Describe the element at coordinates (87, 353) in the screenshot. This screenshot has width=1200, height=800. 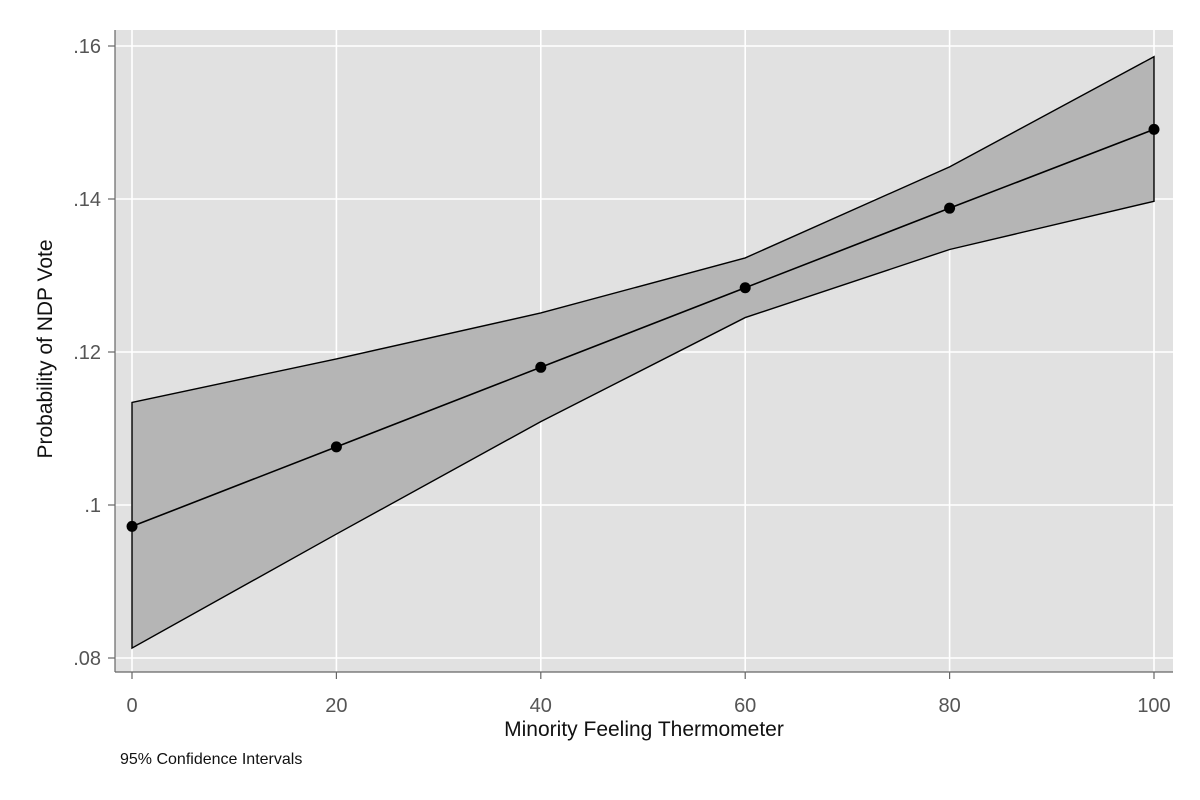
I see `y-tick-label: .12` at that location.